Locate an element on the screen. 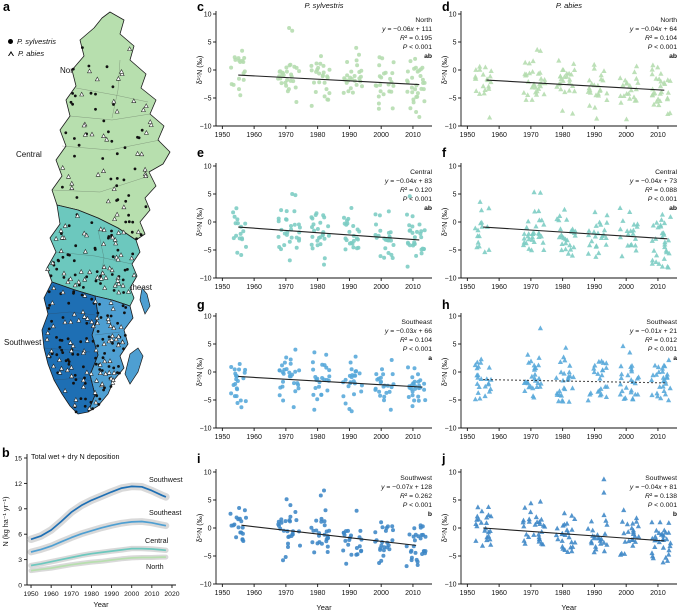  axes-j is located at coordinates (567, 528).